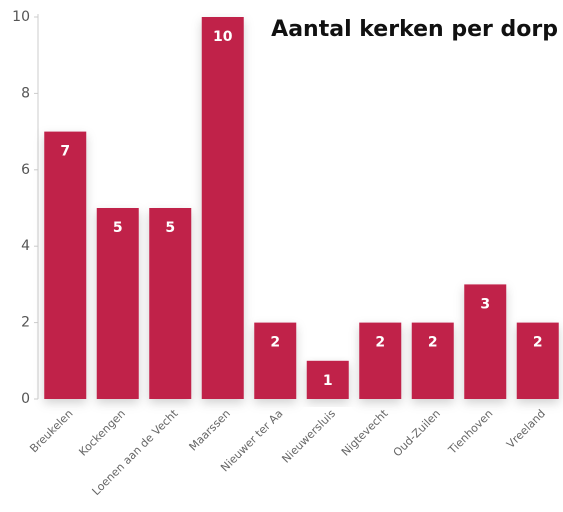 This screenshot has height=512, width=563. I want to click on x-tick-label: Nigtevecht, so click(365, 433).